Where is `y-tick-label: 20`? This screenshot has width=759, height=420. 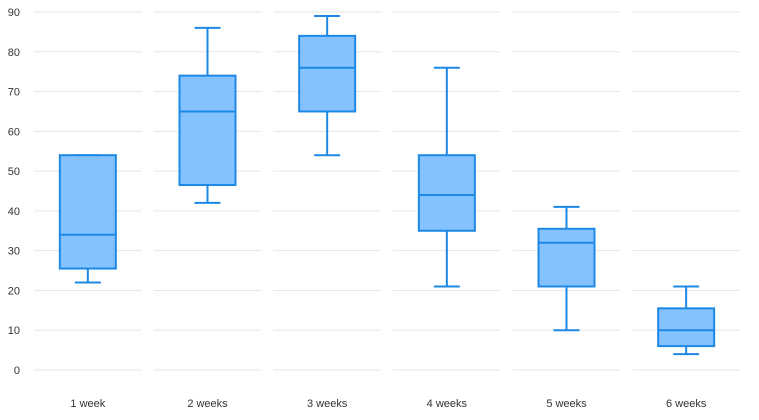 y-tick-label: 20 is located at coordinates (14, 291).